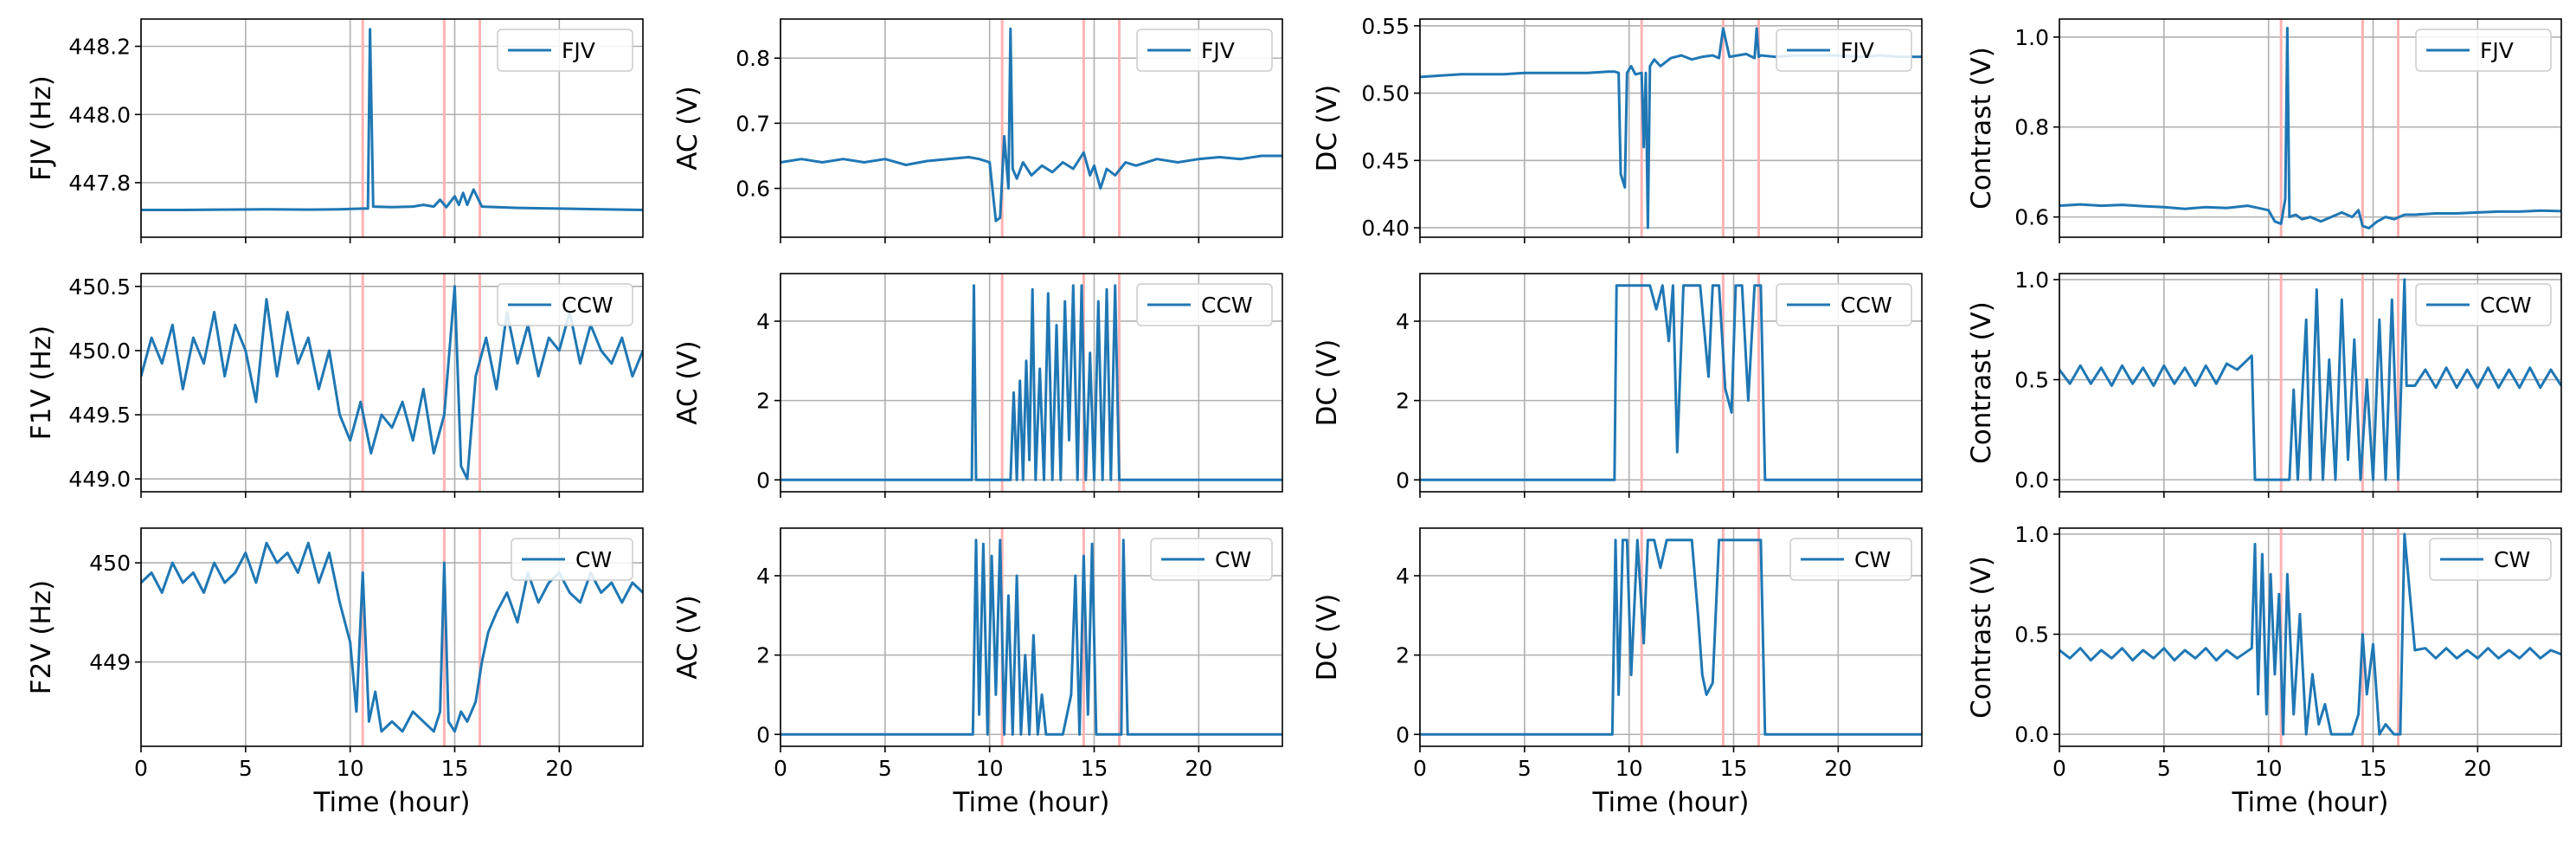 The width and height of the screenshot is (2576, 845). I want to click on r1c0-legend-label: CCW, so click(588, 305).